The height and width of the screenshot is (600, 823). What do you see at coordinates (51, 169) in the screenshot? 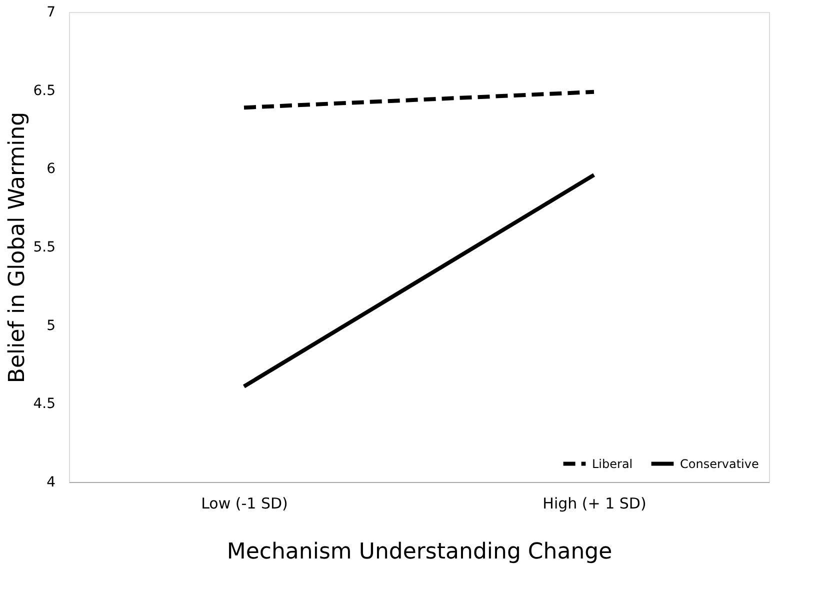
I see `y-tick-label: 6` at bounding box center [51, 169].